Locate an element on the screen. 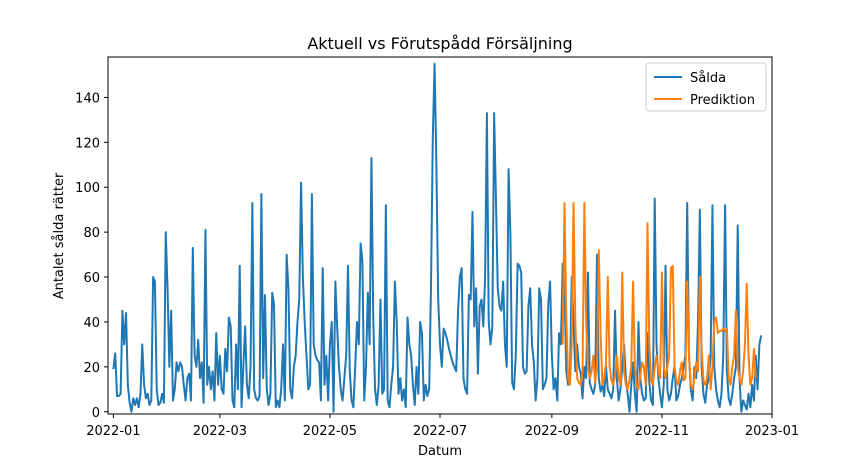  legend: Sålda Prediktion is located at coordinates (706, 87).